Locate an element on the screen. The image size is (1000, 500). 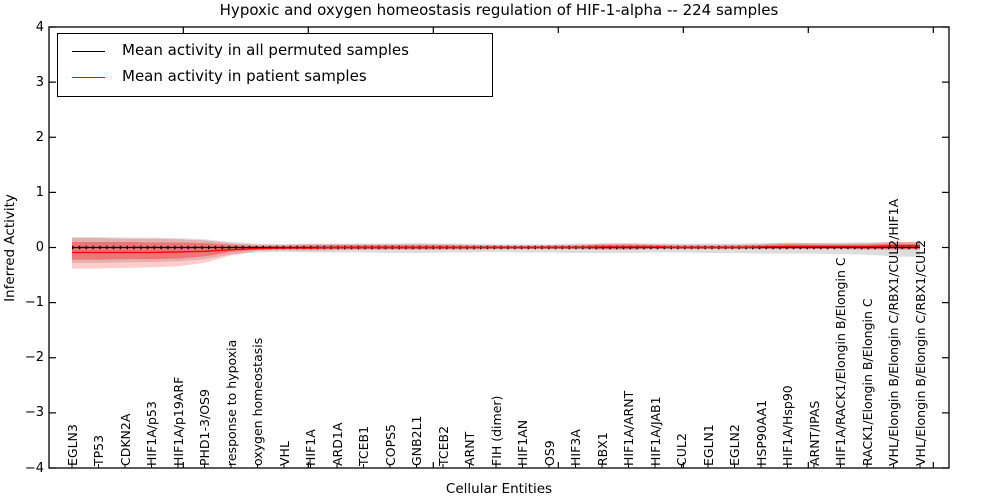
x-category-label: VHL/Elongin B/Elongin C/RBX1/CUL2 is located at coordinates (920, 352).